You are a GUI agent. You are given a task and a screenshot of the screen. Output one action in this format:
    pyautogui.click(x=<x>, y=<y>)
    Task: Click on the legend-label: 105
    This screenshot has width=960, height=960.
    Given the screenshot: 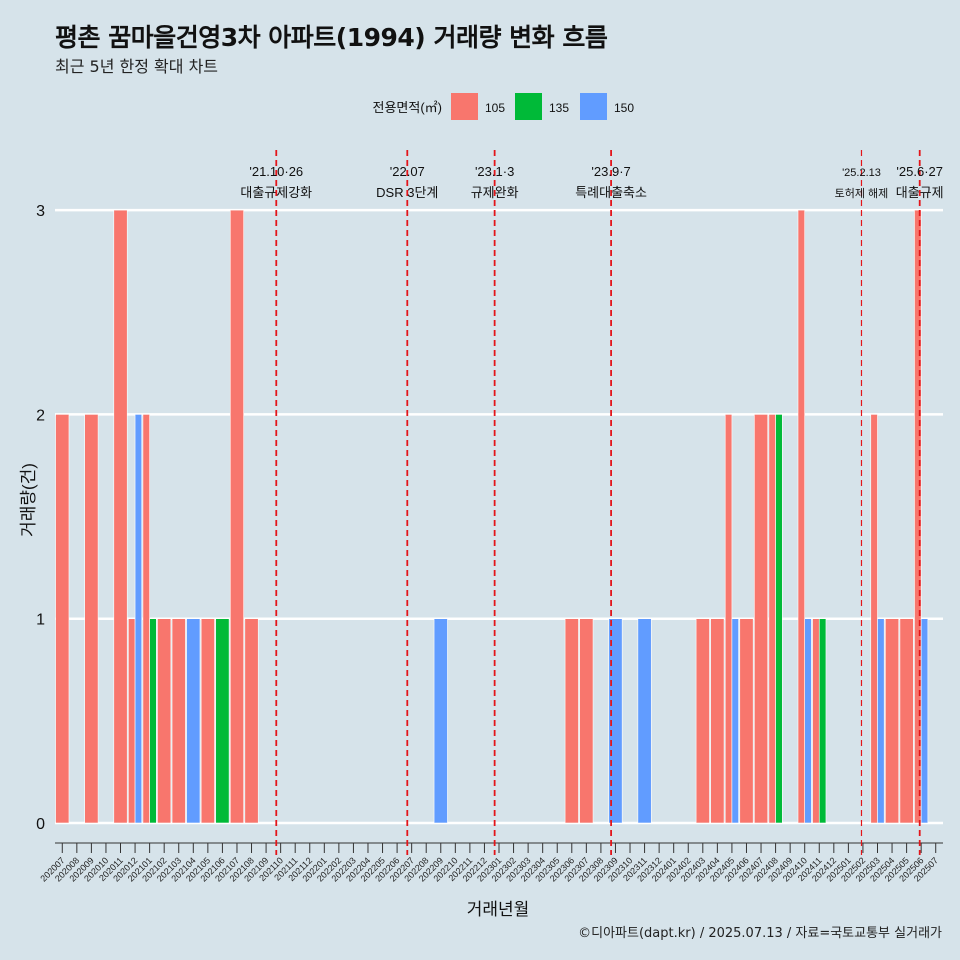 What is the action you would take?
    pyautogui.click(x=495, y=108)
    